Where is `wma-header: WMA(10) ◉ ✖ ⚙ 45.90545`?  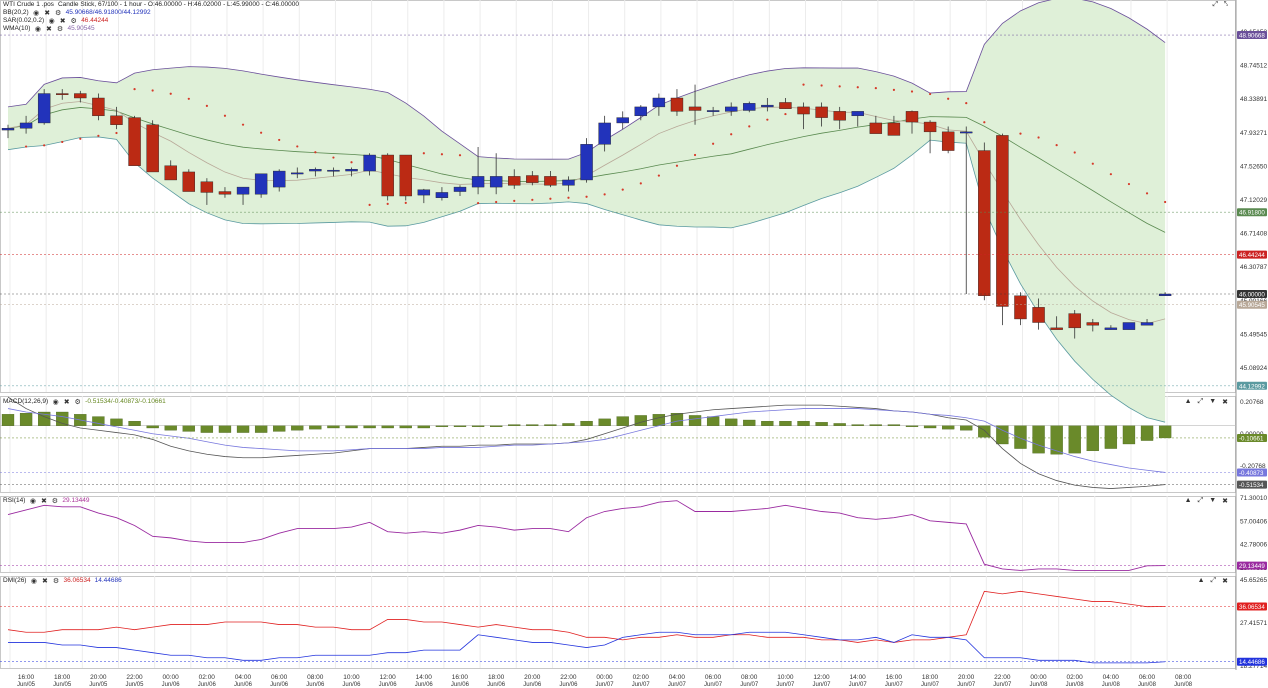
wma-header: WMA(10) ◉ ✖ ⚙ 45.90545 is located at coordinates (49, 29).